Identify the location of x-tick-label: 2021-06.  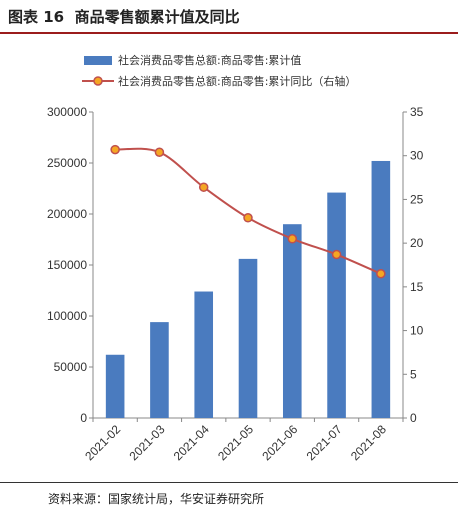
(279, 442).